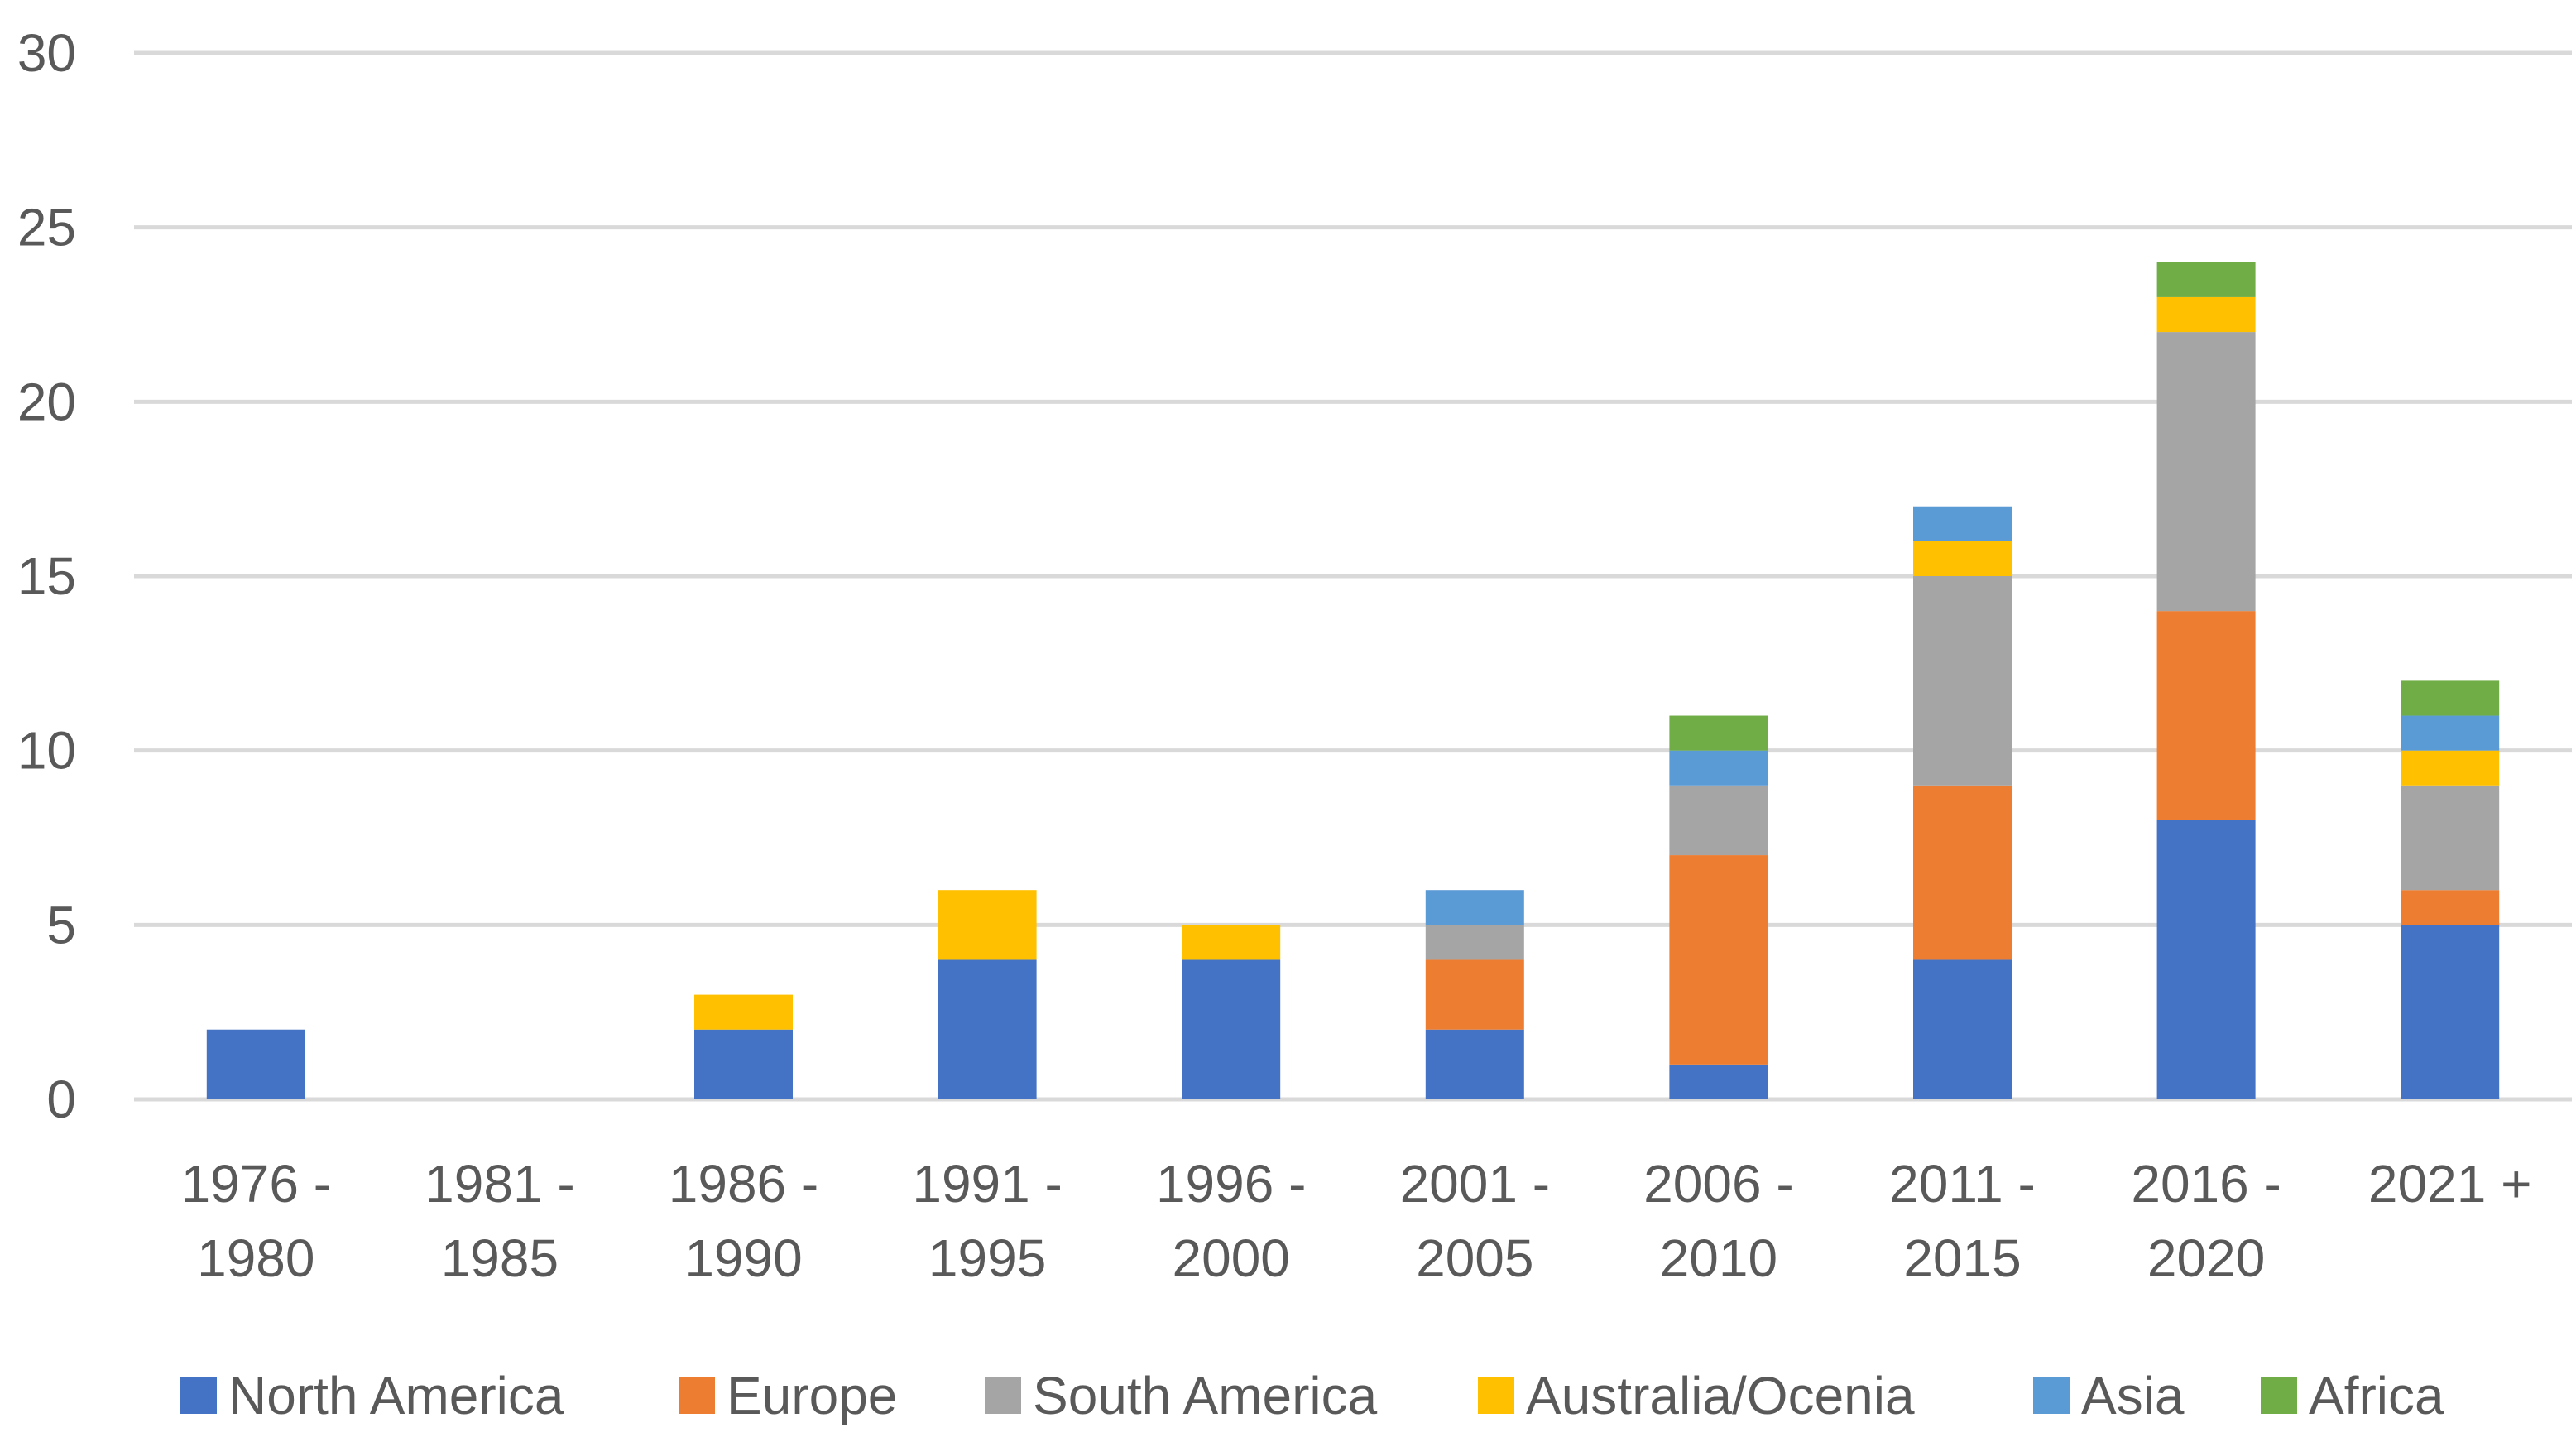 This screenshot has width=2576, height=1442. I want to click on legend-label: North America, so click(396, 1395).